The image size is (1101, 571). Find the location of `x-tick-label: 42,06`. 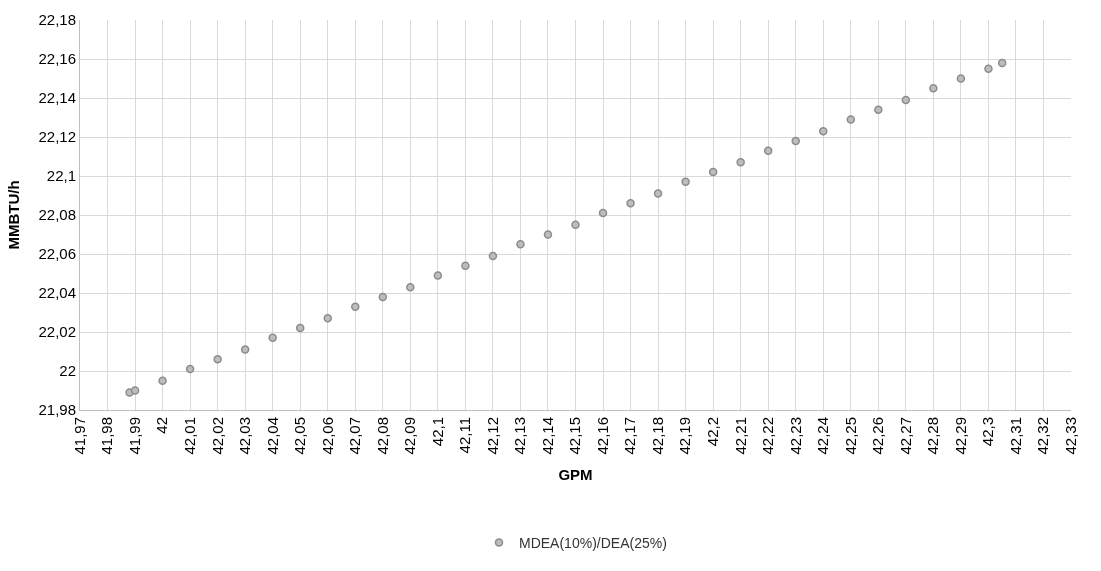

x-tick-label: 42,06 is located at coordinates (327, 436).